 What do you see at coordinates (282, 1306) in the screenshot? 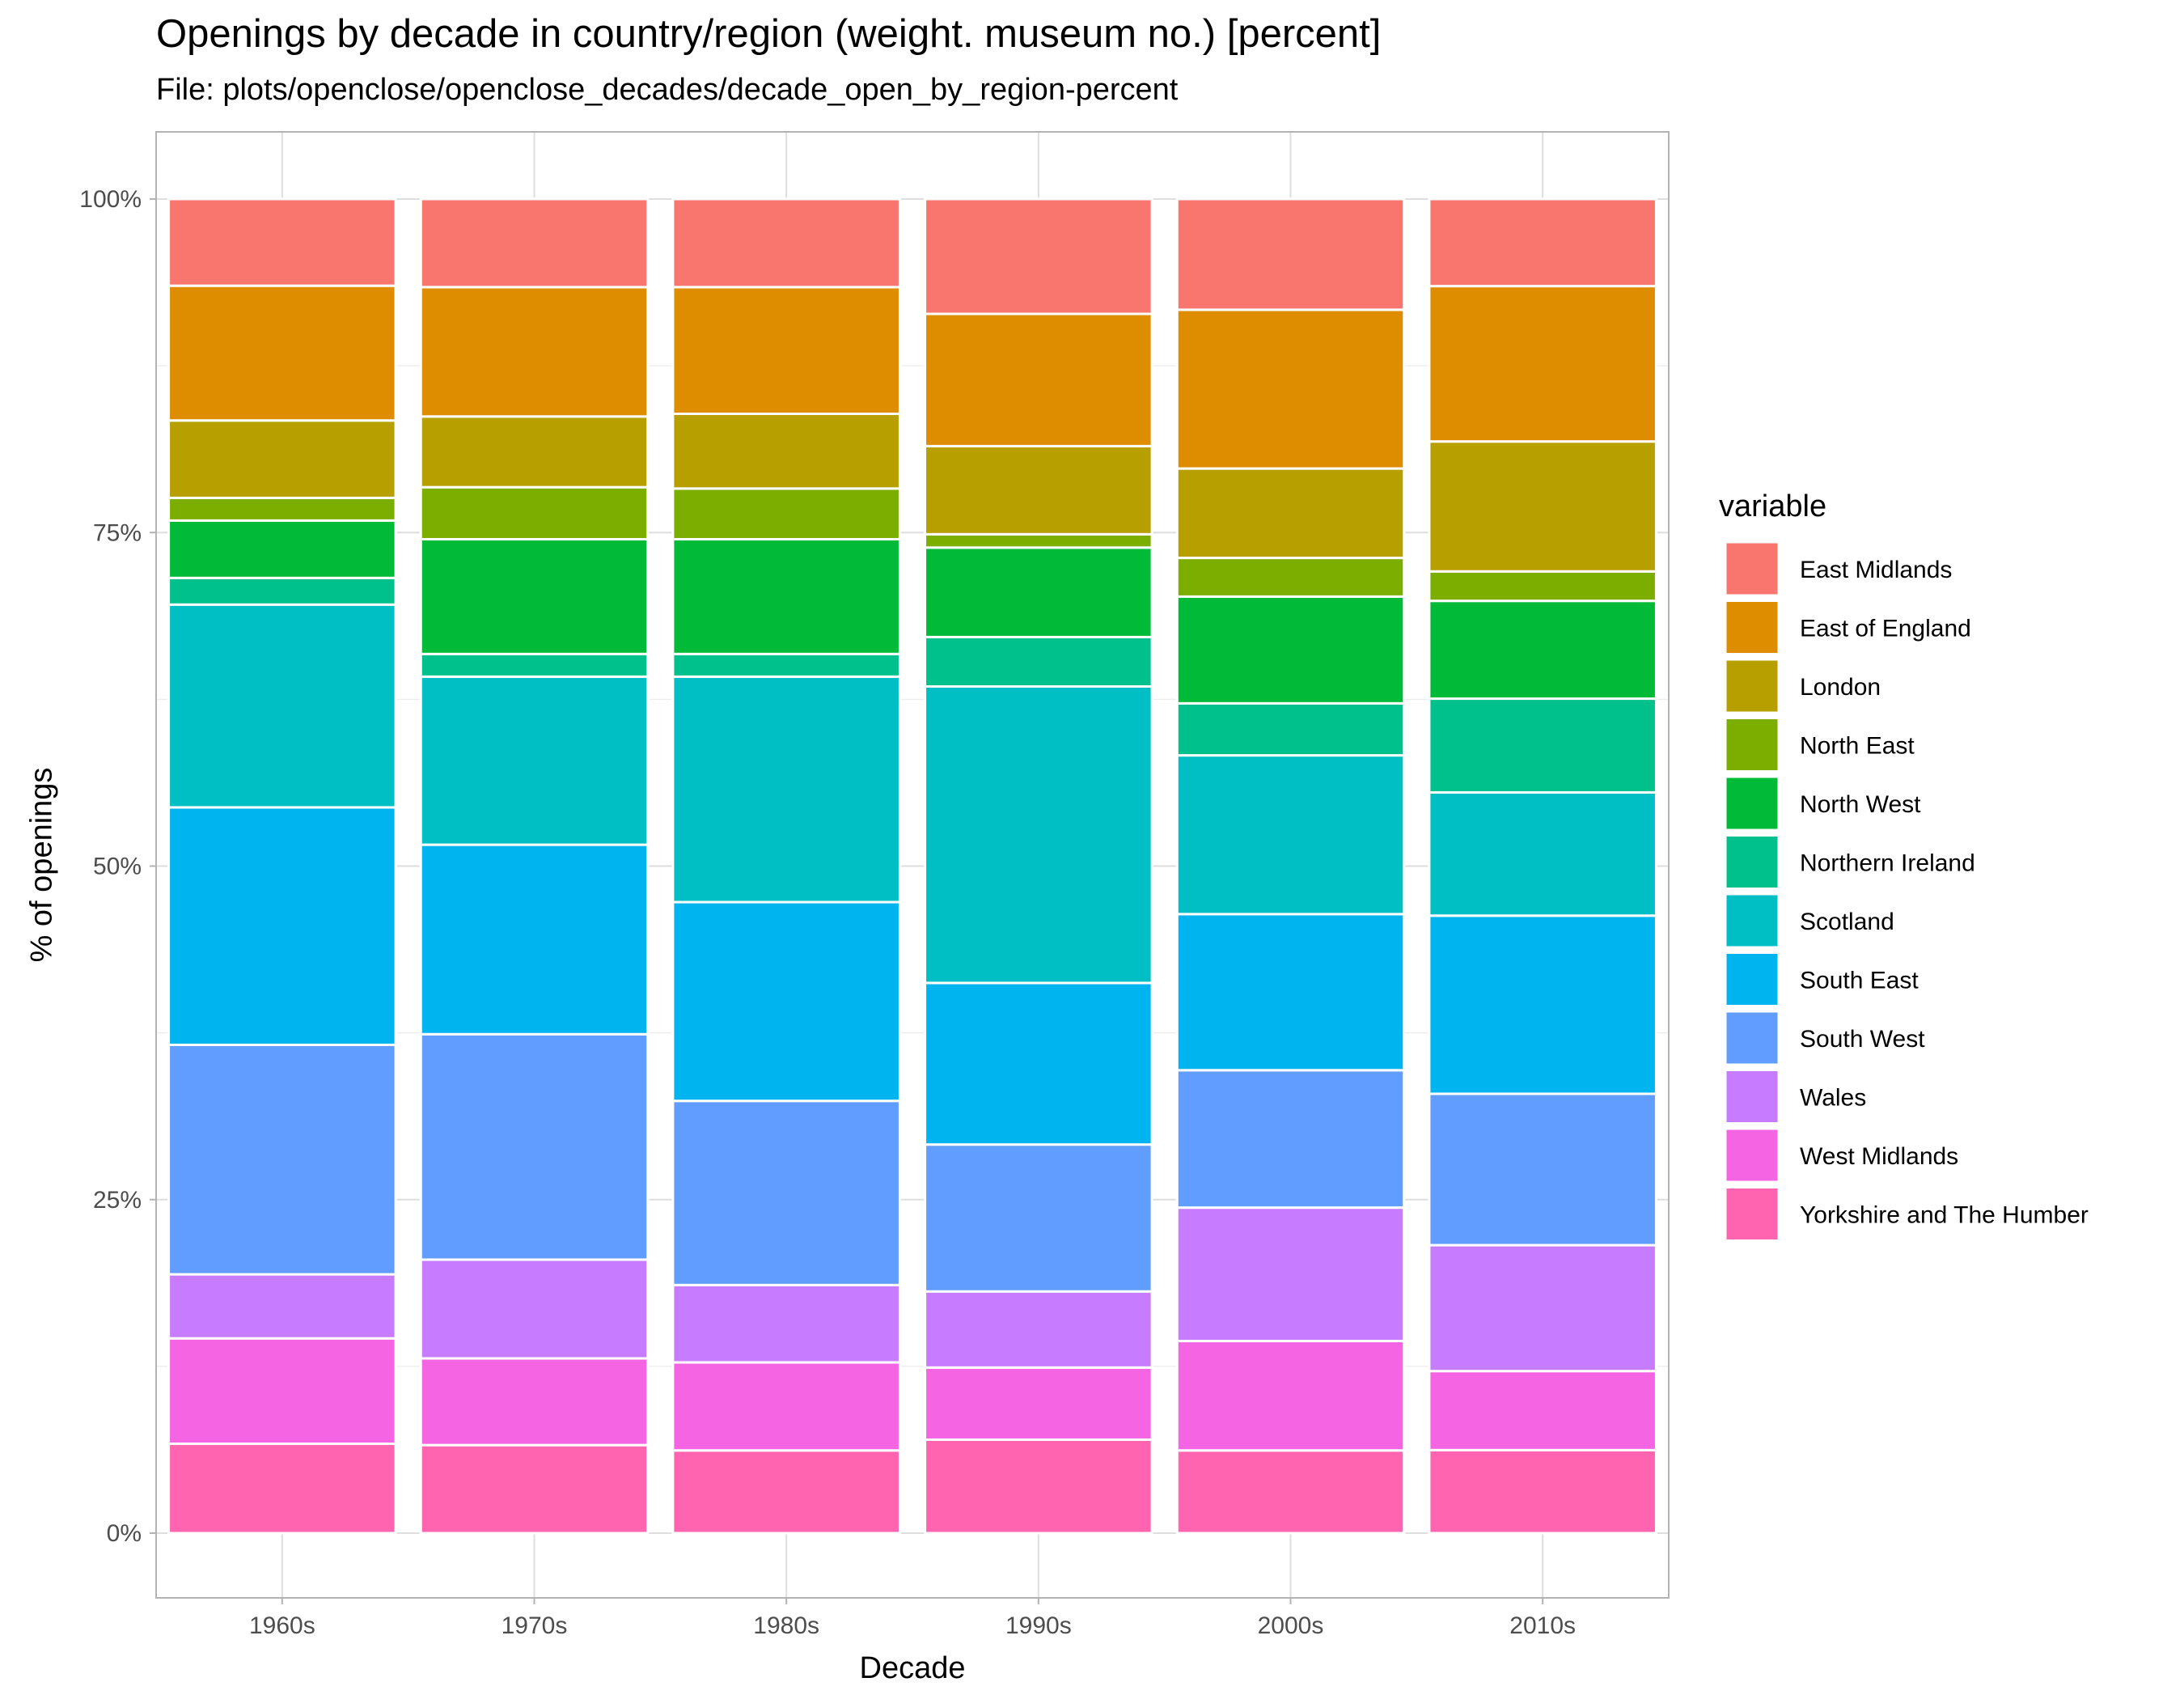
I see `bar-segment-1960s-wales` at bounding box center [282, 1306].